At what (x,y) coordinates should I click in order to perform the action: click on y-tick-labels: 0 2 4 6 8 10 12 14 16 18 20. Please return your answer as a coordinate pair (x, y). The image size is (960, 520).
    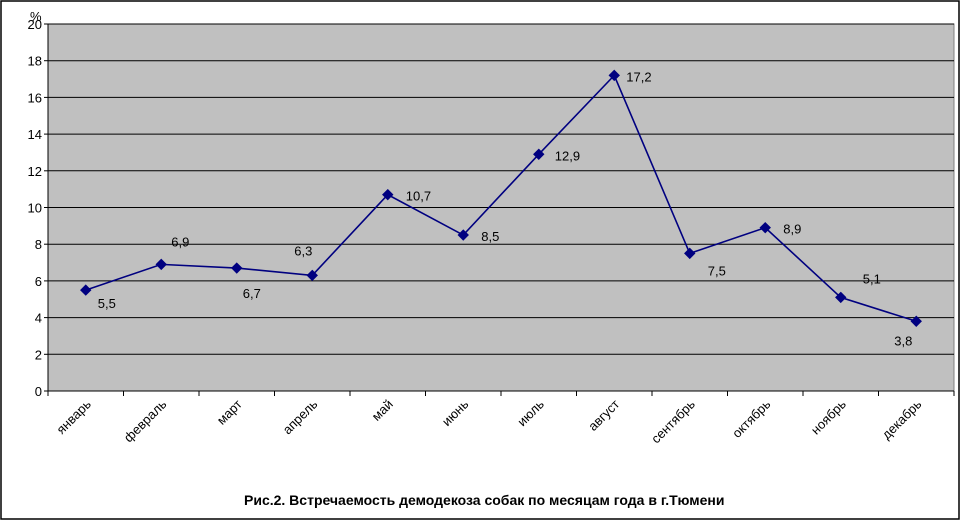
    Looking at the image, I should click on (35, 208).